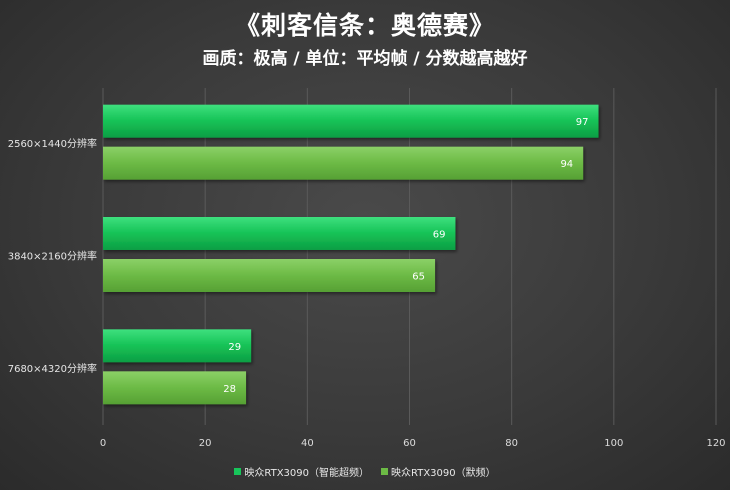  I want to click on bar-value-label: 29, so click(234, 347).